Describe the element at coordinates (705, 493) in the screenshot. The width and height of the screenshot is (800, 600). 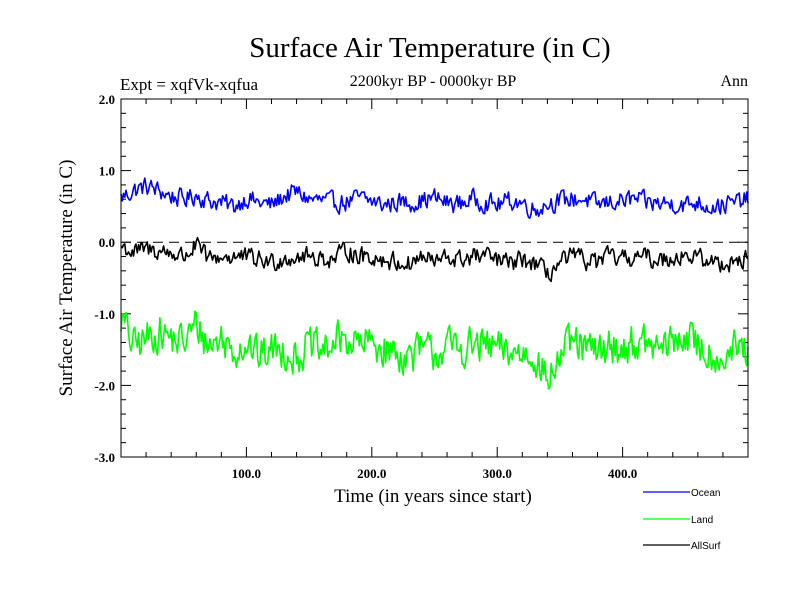
I see `legend-label-ocean: Ocean` at that location.